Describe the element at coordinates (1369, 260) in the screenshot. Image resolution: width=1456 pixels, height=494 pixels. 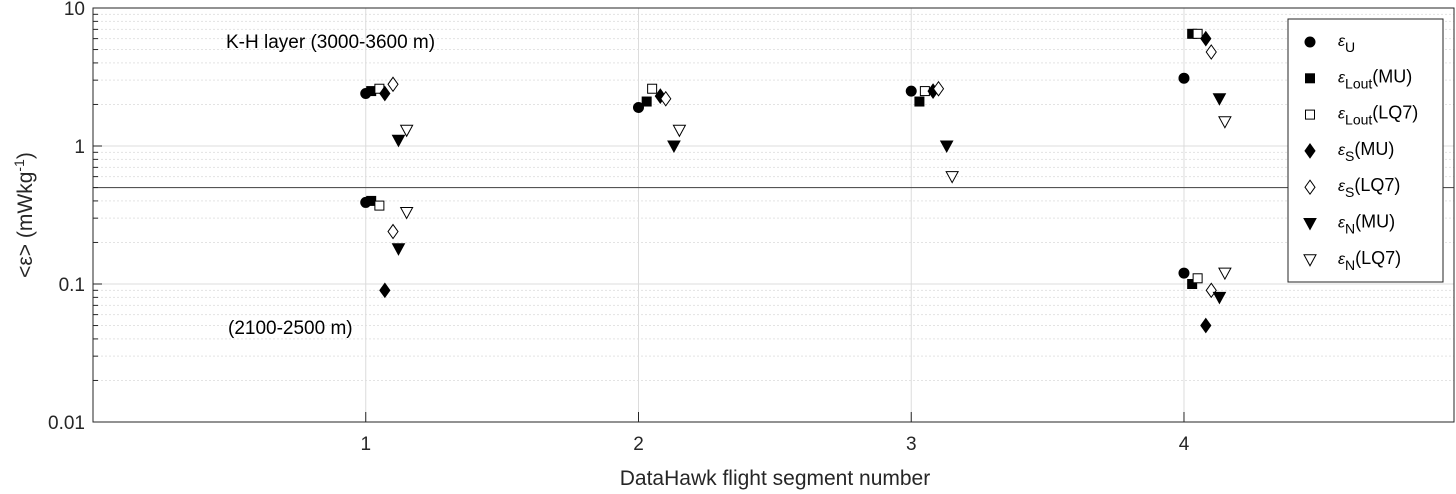
I see `legend-label-6: εN(LQ7)` at that location.